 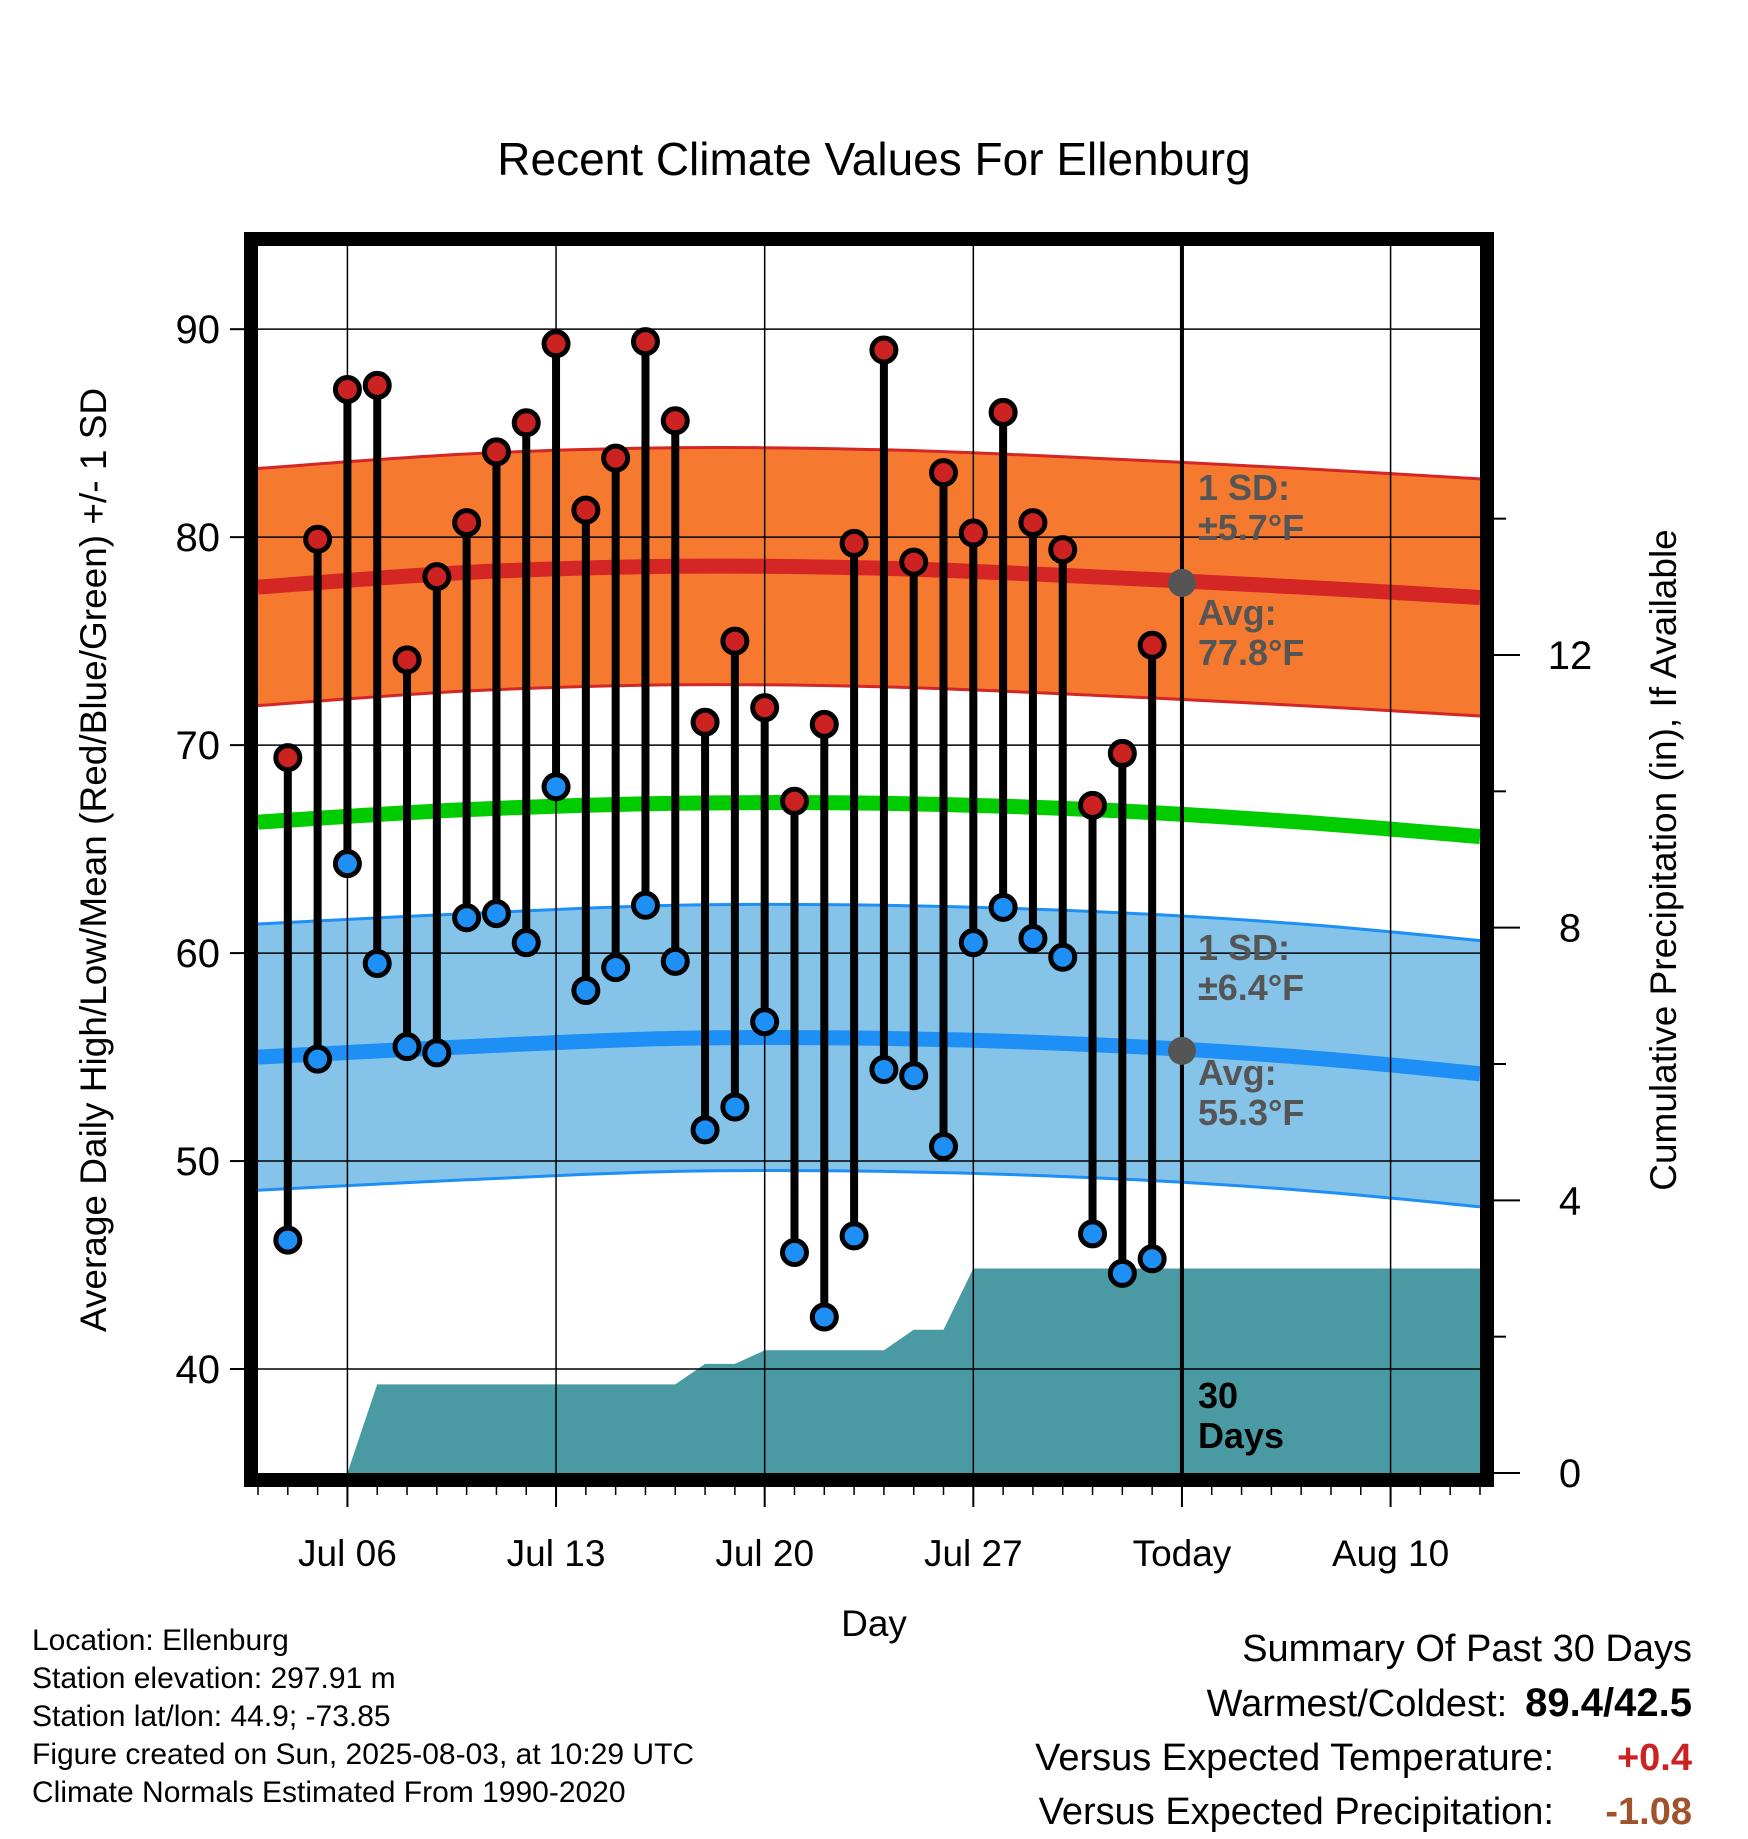 I want to click on days-annotation: Days, so click(x=1241, y=1435).